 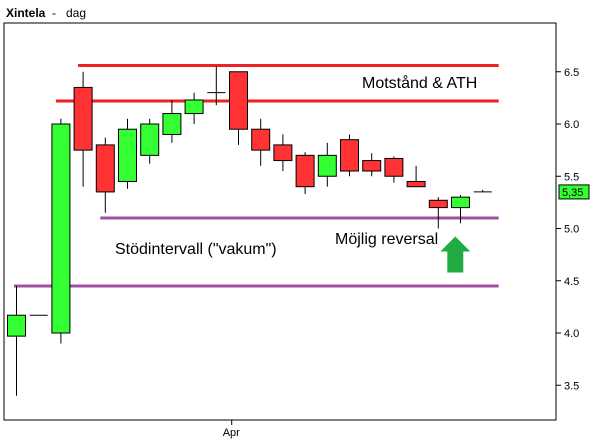 I want to click on annotation-resistance: Motstånd & ATH, so click(x=419, y=83).